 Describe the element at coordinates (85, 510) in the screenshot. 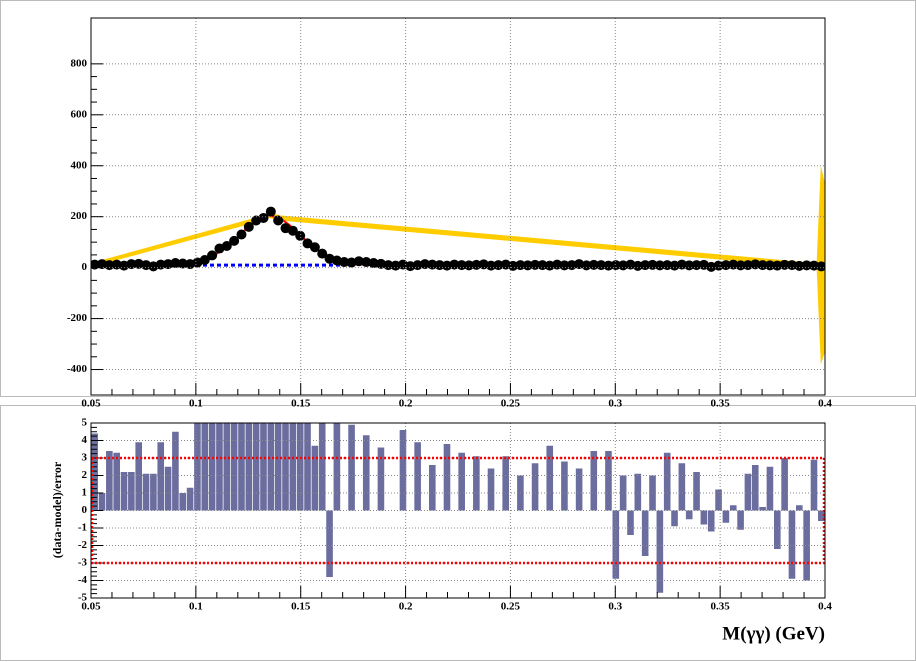

I see `y-tick-label: 0` at that location.